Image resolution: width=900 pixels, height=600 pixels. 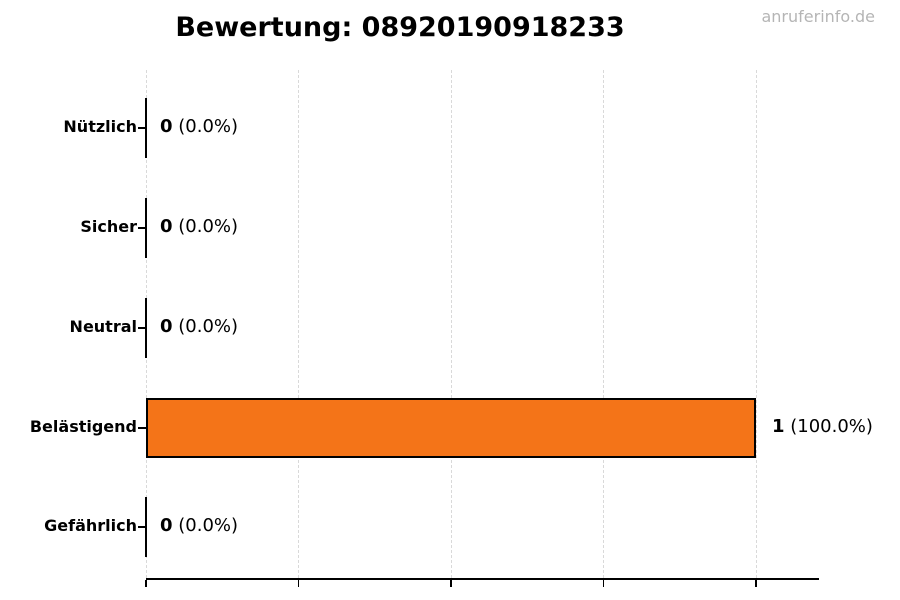 I want to click on category-label: Nützlich, so click(x=100, y=126).